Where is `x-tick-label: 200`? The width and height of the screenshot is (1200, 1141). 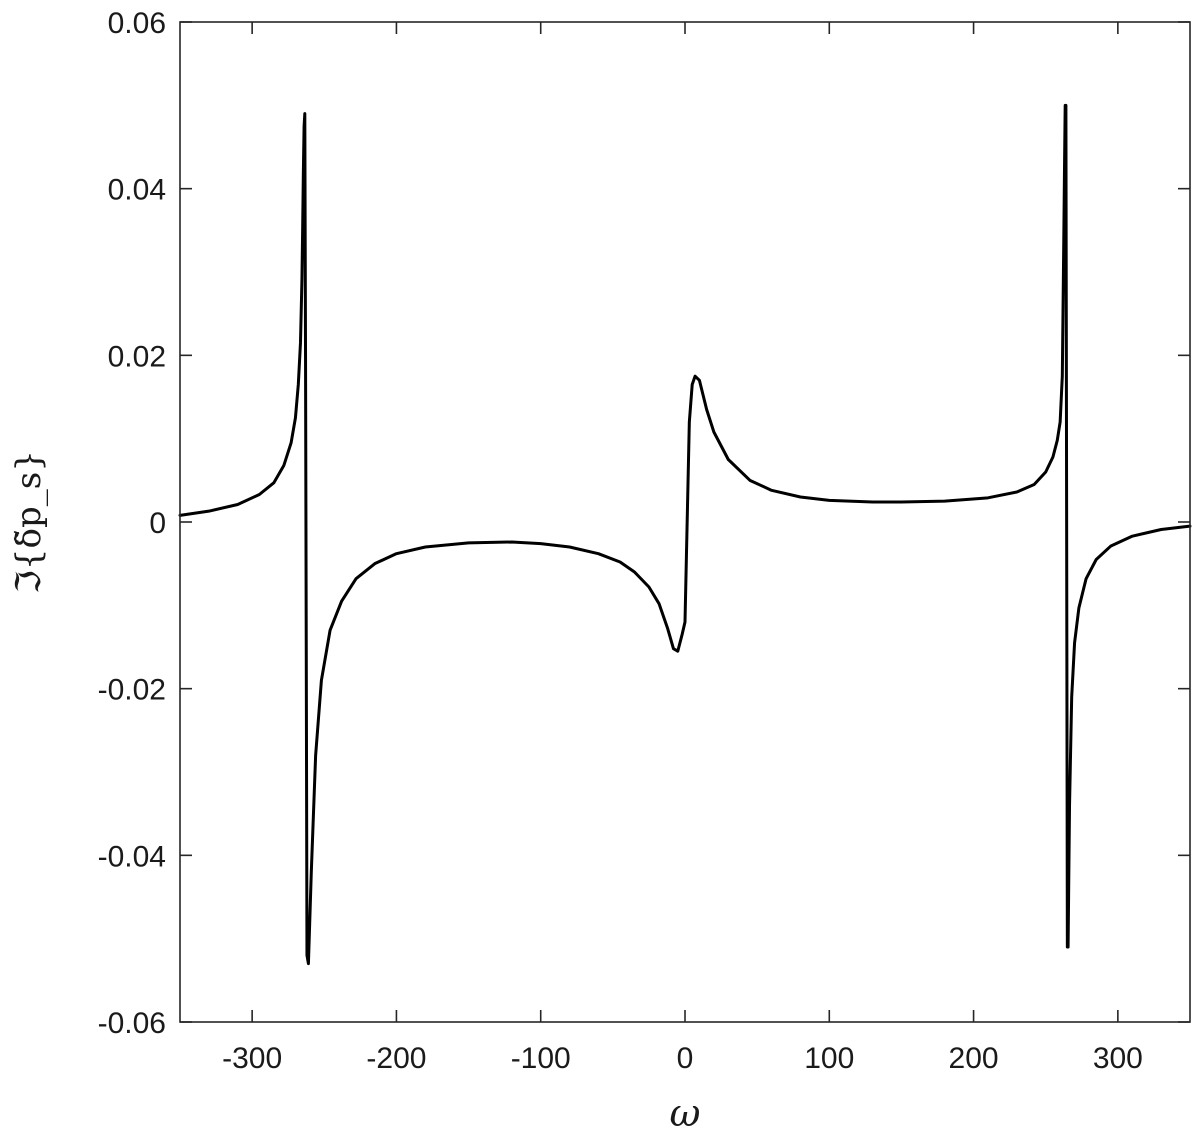 x-tick-label: 200 is located at coordinates (974, 1058).